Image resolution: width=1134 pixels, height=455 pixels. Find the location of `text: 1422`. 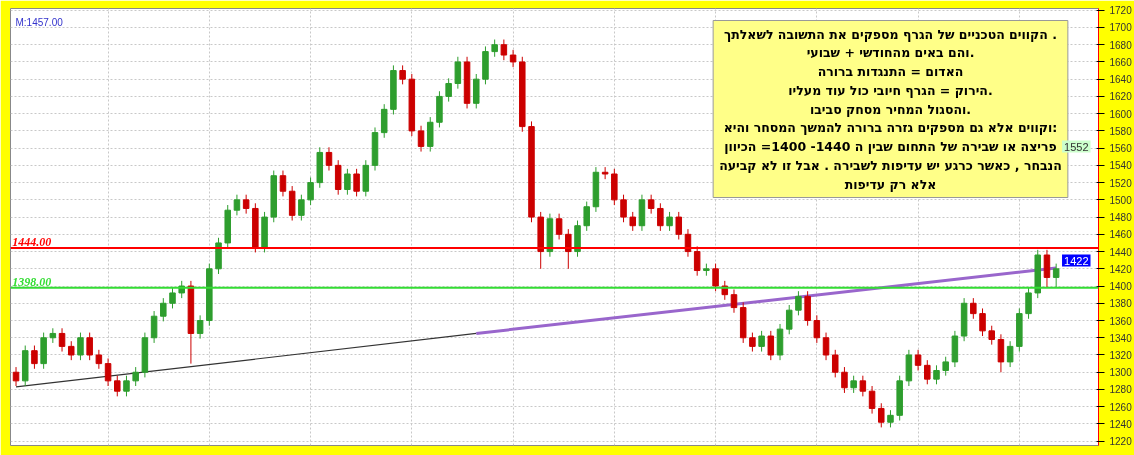

text: 1422 is located at coordinates (1076, 260).